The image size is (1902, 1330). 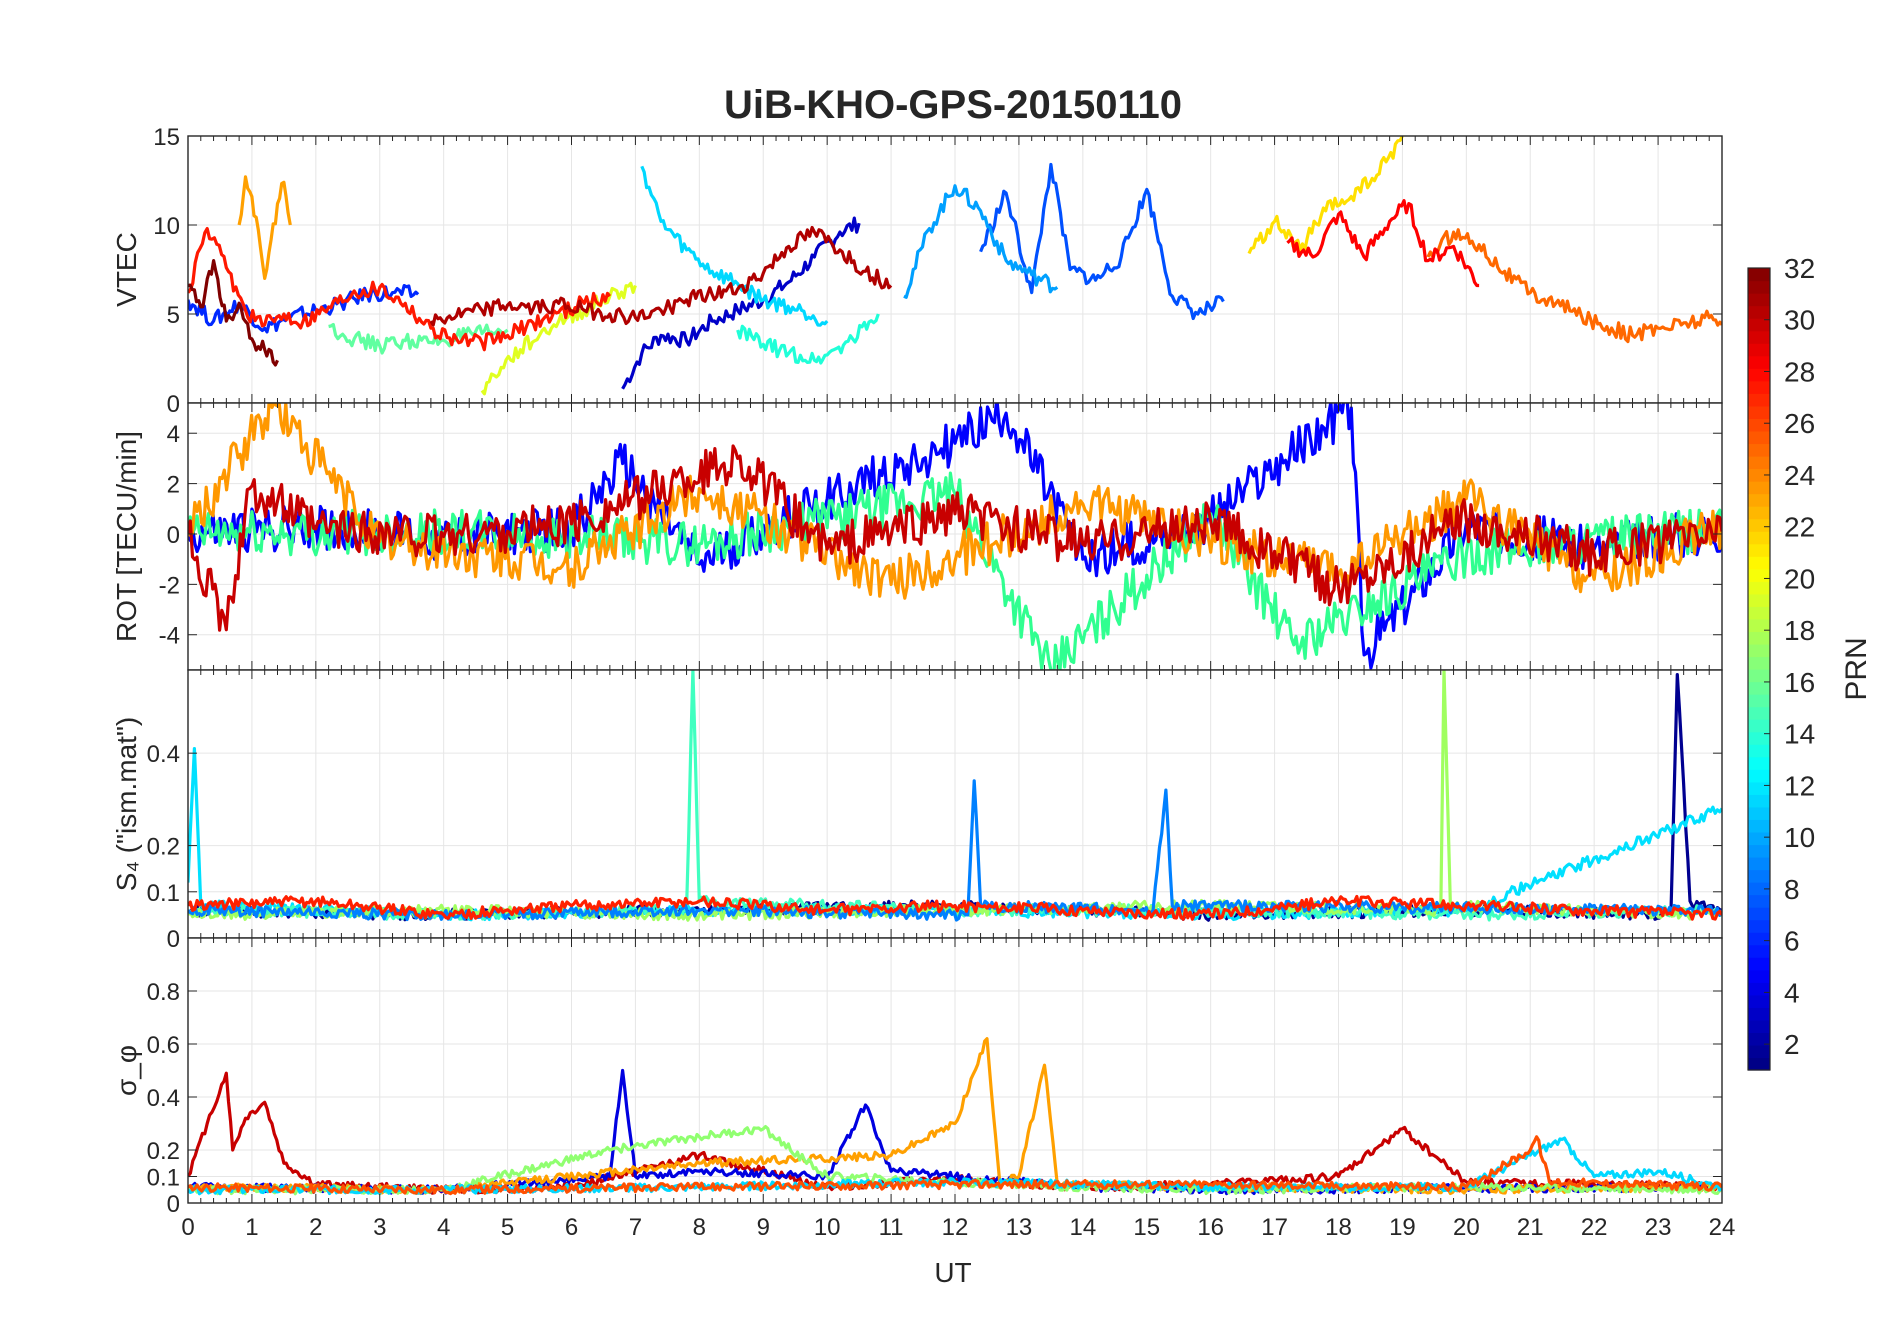 I want to click on x-tick-label: 3, so click(x=379, y=1227).